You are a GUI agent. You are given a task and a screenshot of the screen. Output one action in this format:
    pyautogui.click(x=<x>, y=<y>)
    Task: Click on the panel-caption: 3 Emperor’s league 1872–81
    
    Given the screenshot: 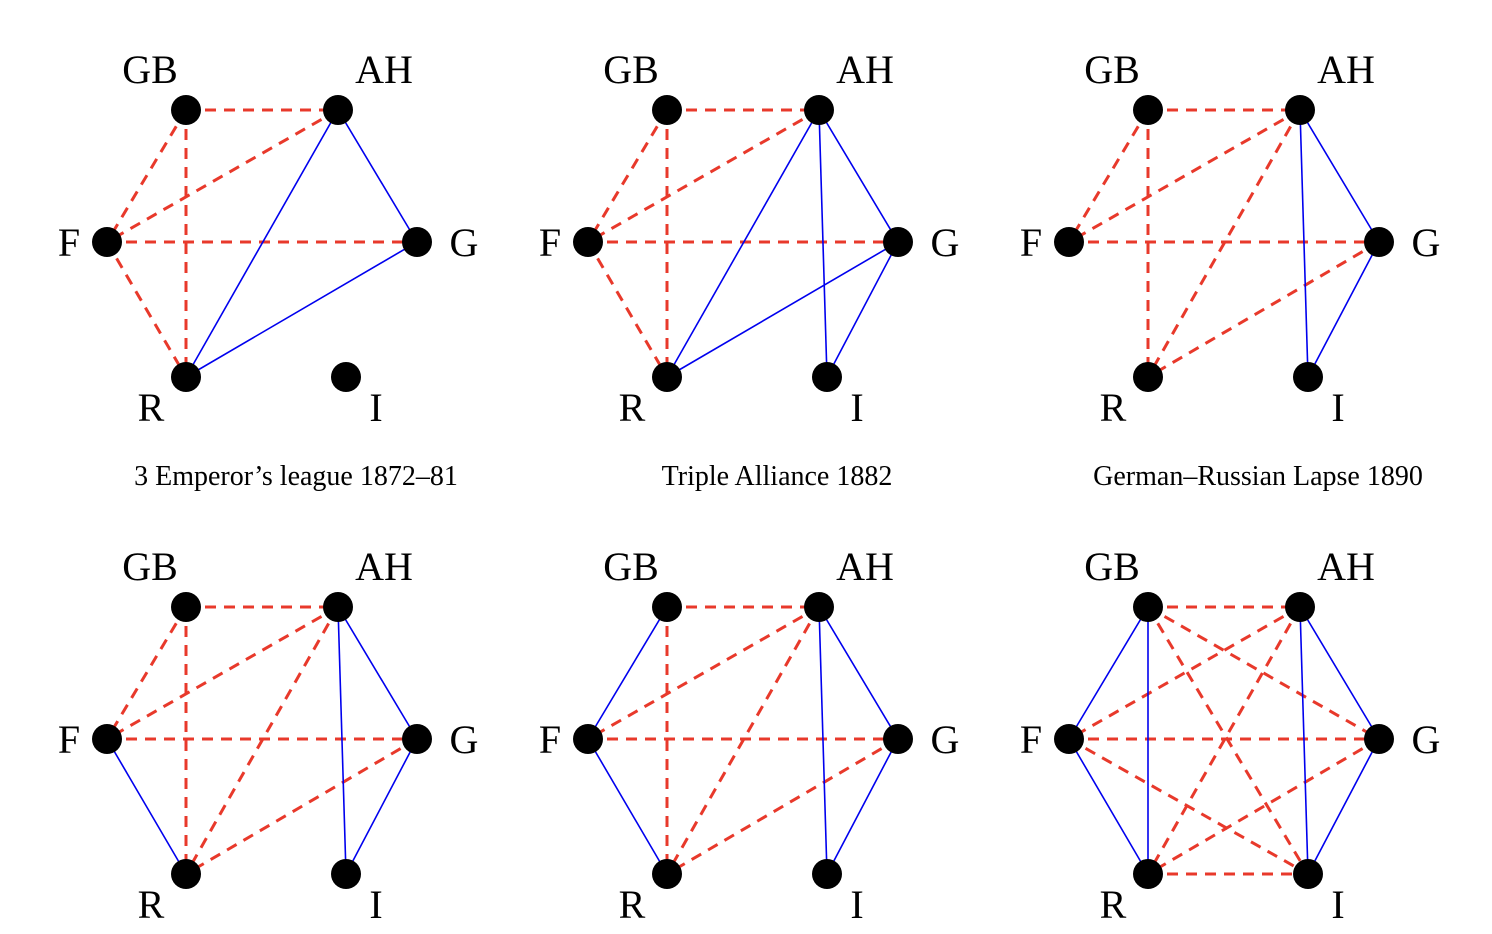 What is the action you would take?
    pyautogui.click(x=296, y=476)
    